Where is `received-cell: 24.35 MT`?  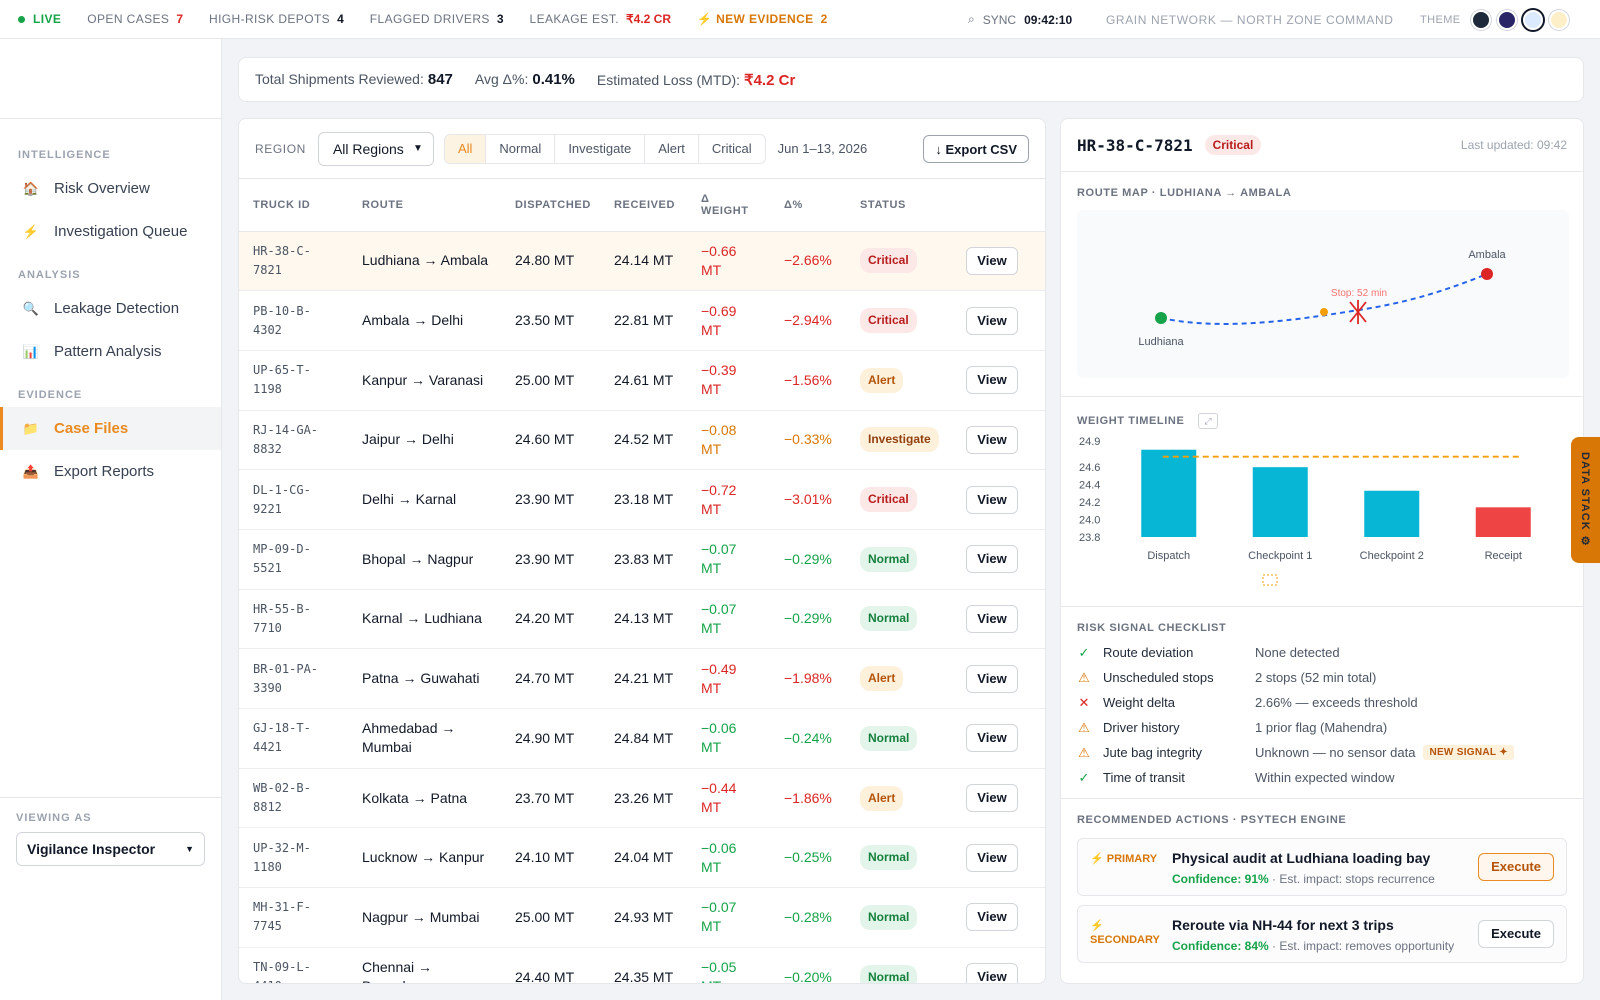 received-cell: 24.35 MT is located at coordinates (643, 965).